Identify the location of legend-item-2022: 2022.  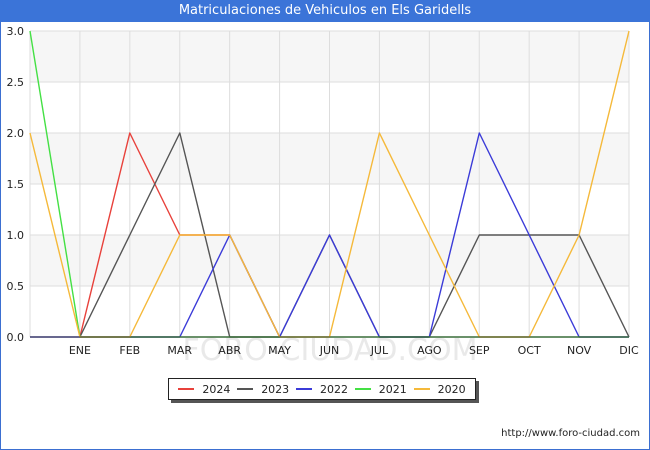
(321, 389).